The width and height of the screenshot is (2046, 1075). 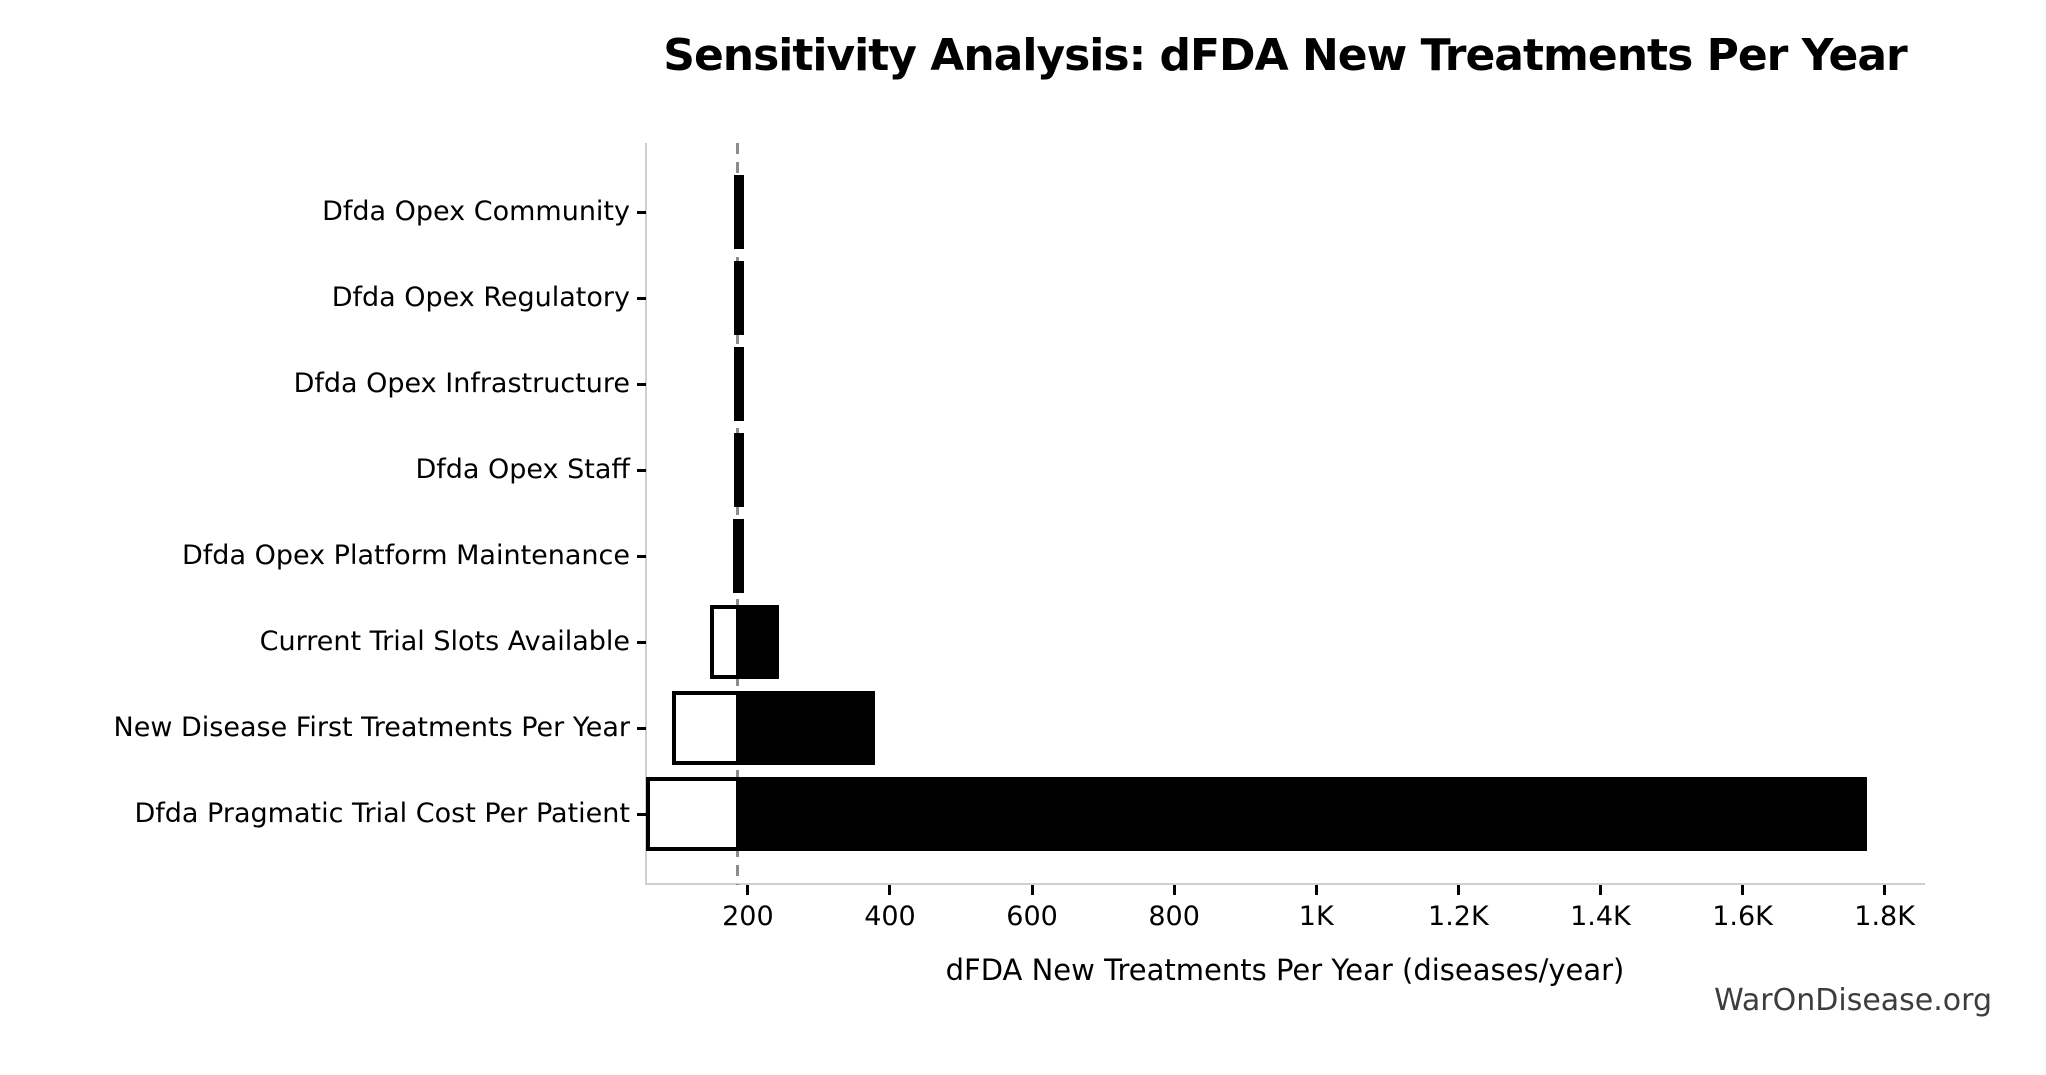 I want to click on x-axis-spine, so click(x=1285, y=884).